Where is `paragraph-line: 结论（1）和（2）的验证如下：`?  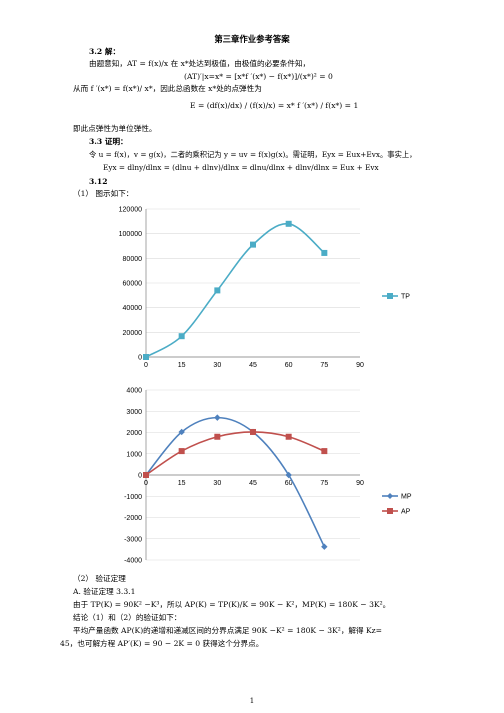 paragraph-line: 结论（1）和（2）的验证如下： is located at coordinates (127, 617).